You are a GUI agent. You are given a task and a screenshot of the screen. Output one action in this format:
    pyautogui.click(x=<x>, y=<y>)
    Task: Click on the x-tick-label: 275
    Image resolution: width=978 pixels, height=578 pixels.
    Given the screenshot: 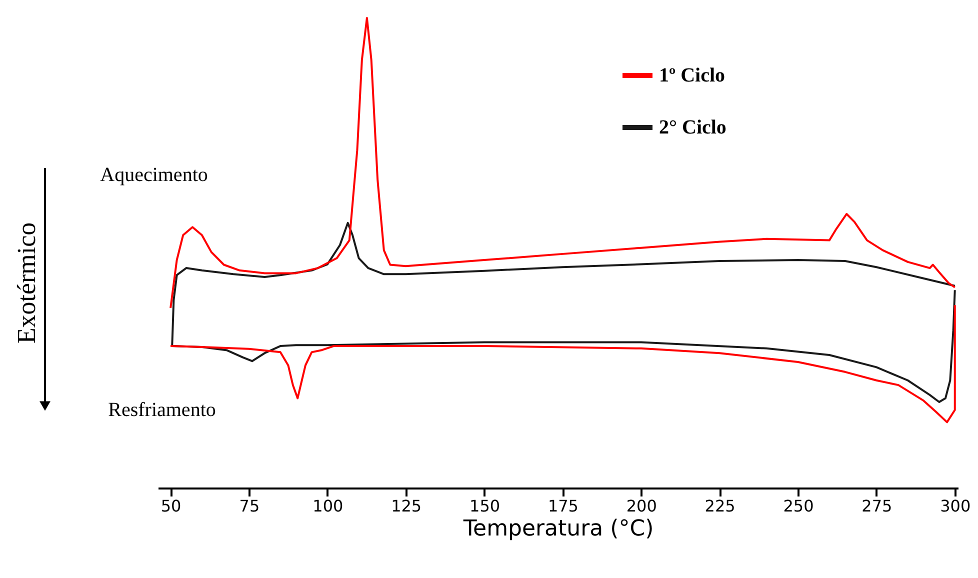 What is the action you would take?
    pyautogui.click(x=877, y=506)
    